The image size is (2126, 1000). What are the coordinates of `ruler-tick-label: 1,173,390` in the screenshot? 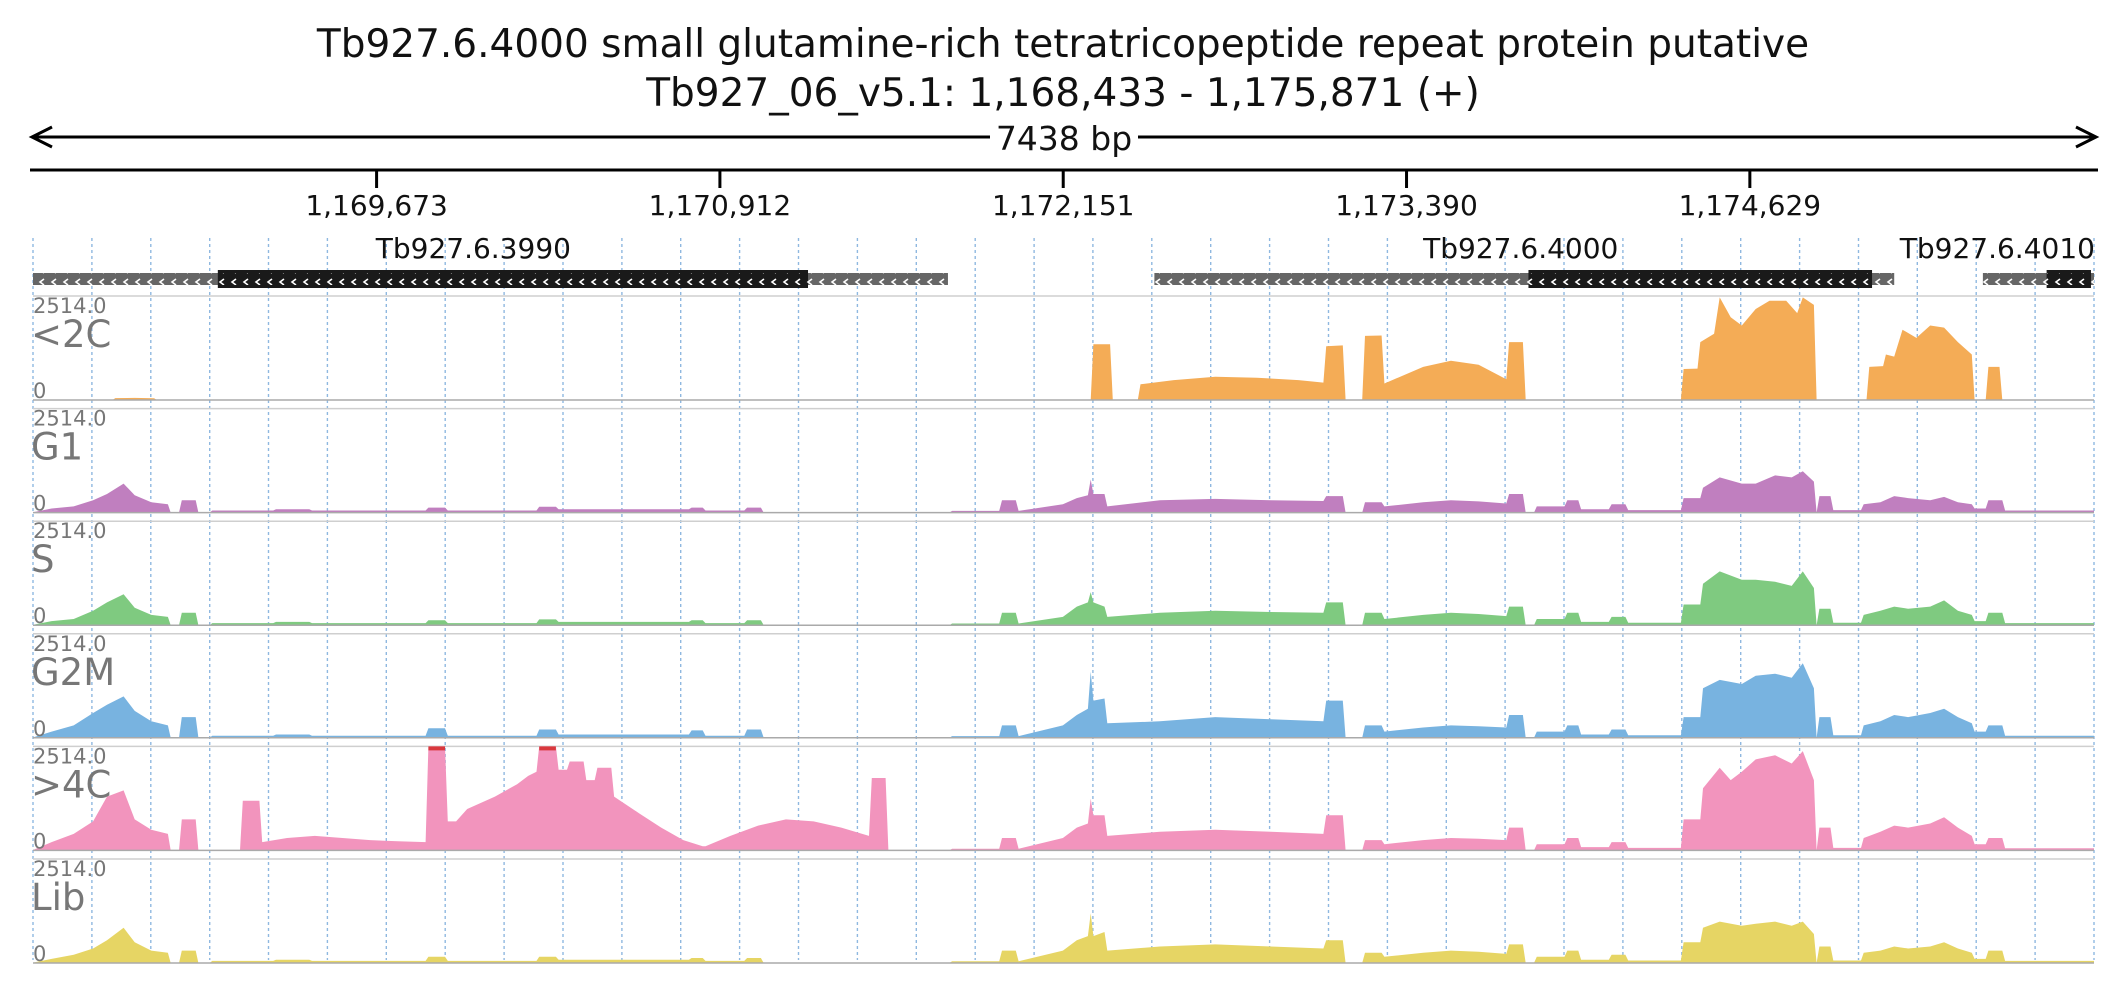 It's located at (1406, 205).